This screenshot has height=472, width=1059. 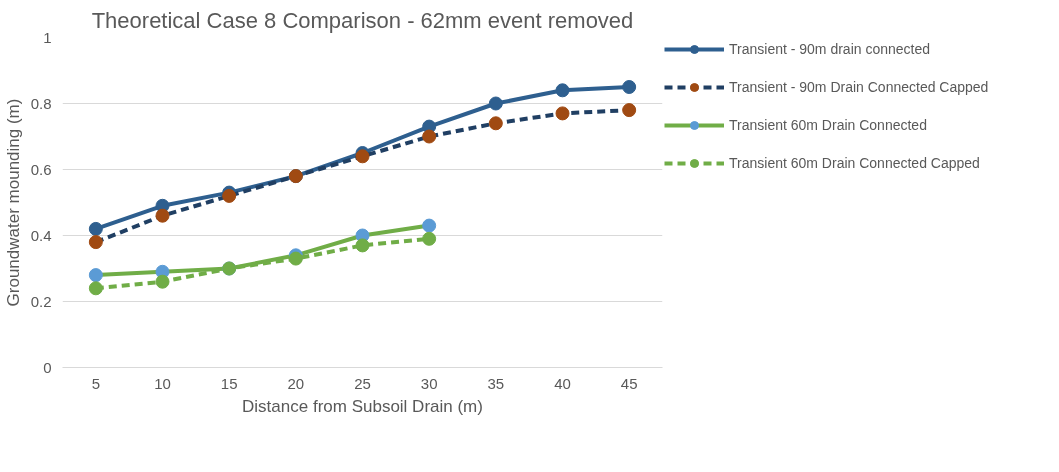 What do you see at coordinates (562, 383) in the screenshot?
I see `x-tick-label: 40` at bounding box center [562, 383].